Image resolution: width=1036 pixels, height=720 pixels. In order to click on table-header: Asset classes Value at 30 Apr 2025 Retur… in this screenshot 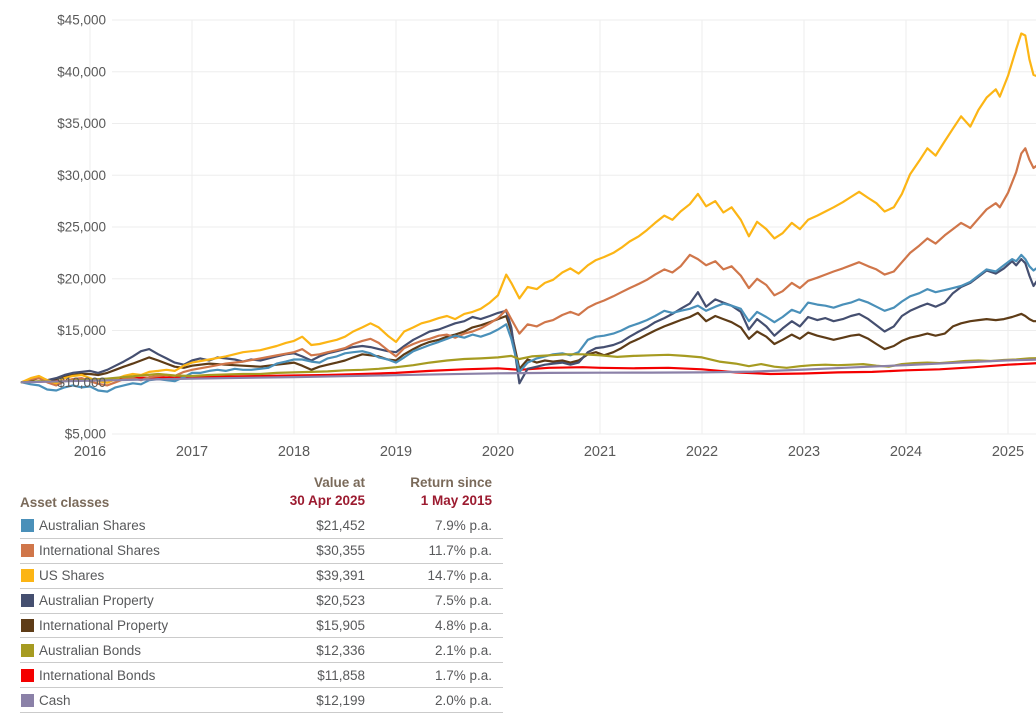, I will do `click(261, 490)`.